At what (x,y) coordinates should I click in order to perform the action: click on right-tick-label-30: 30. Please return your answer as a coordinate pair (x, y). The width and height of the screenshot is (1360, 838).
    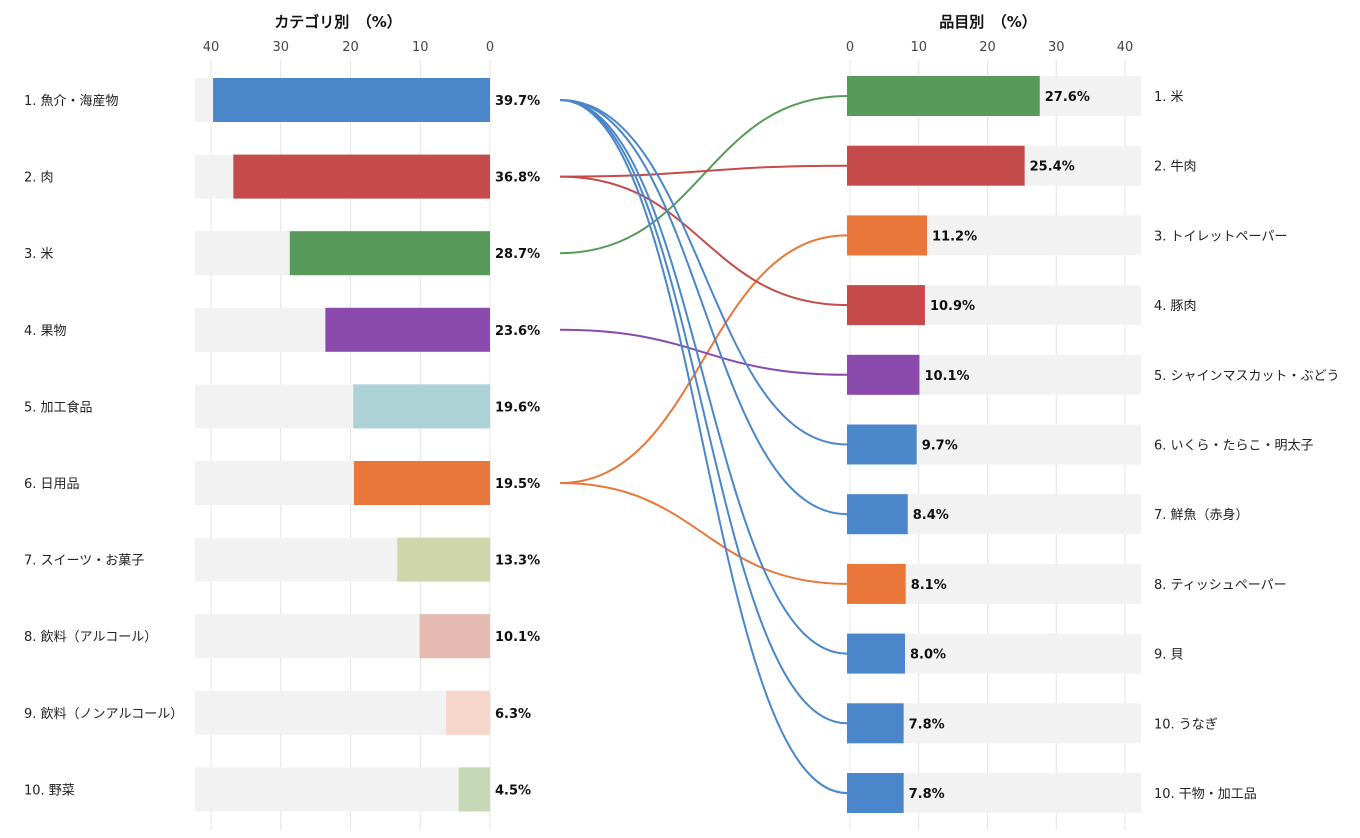
    Looking at the image, I should click on (1056, 47).